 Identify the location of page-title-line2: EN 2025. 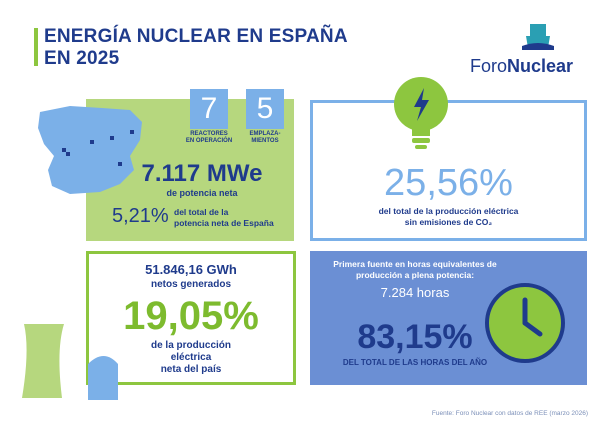
(82, 58).